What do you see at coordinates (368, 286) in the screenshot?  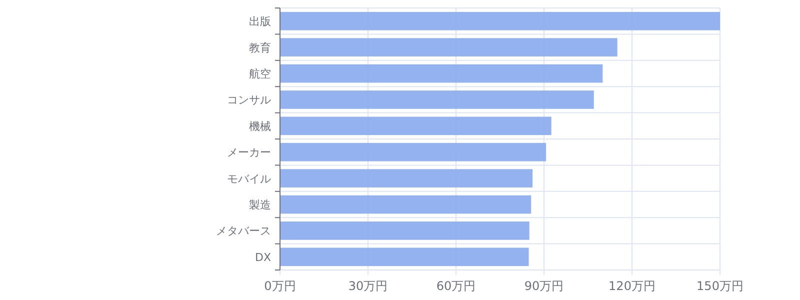 I see `x-tick-label: 30万円` at bounding box center [368, 286].